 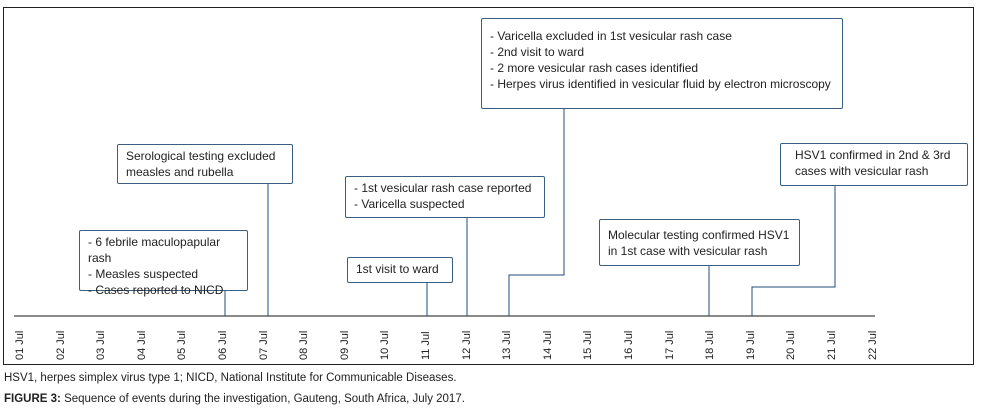 What do you see at coordinates (547, 345) in the screenshot?
I see `axis-date-label: 14 Jul` at bounding box center [547, 345].